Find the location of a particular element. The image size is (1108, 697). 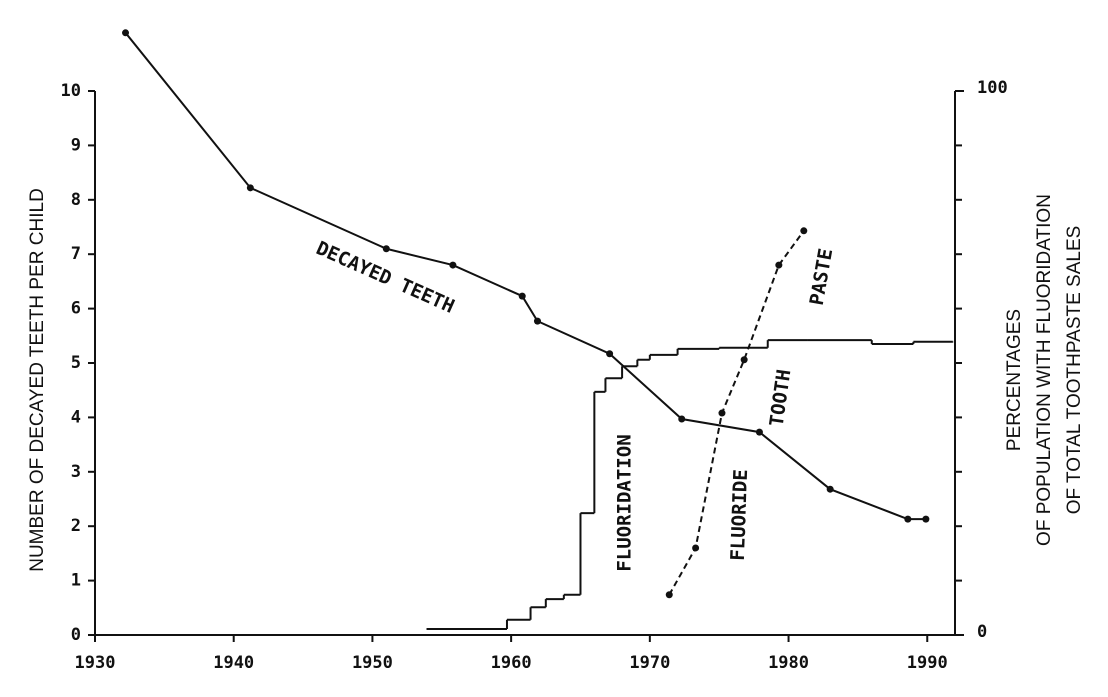

annotation: FLUORIDE is located at coordinates (739, 515).